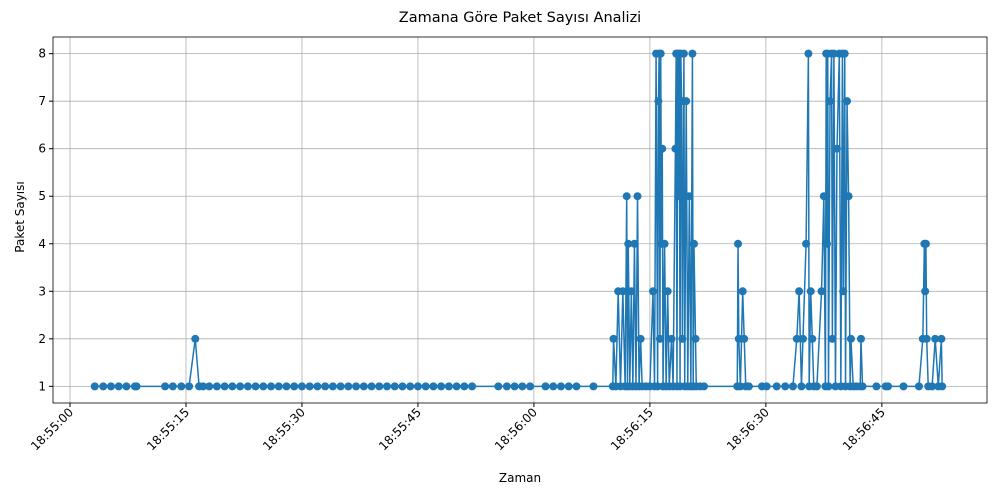 The width and height of the screenshot is (1000, 500). I want to click on y-tick-label: 8, so click(42, 54).